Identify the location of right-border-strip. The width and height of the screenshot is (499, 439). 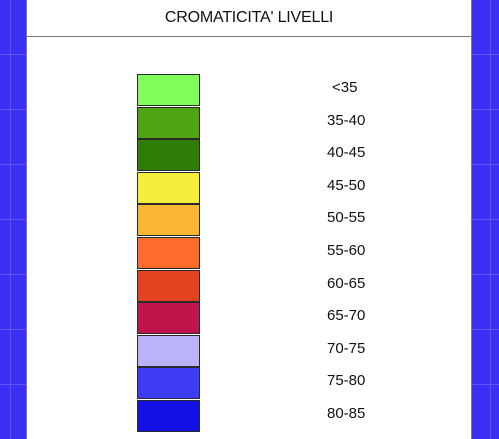
(485, 219).